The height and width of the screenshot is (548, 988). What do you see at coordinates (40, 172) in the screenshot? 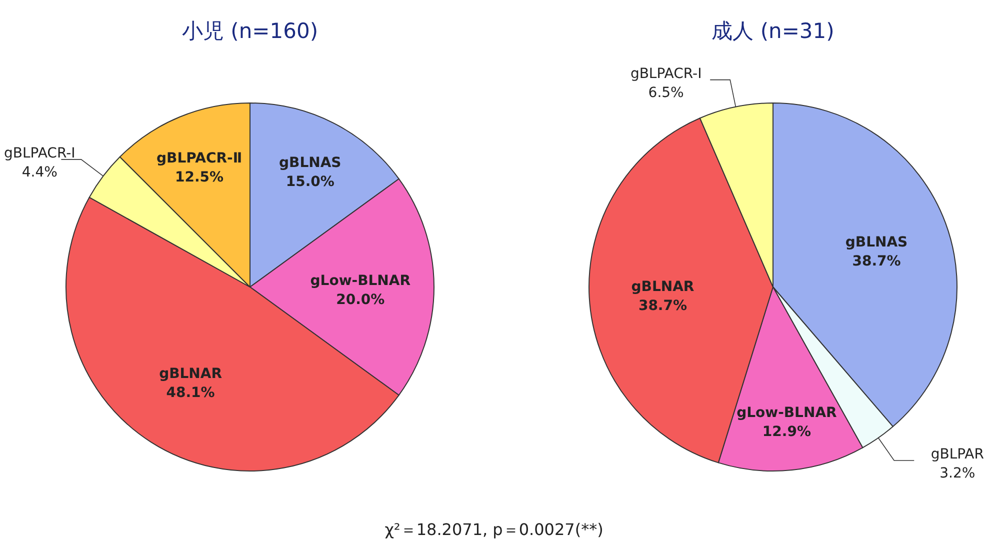
I see `data-label: 4.4%` at bounding box center [40, 172].